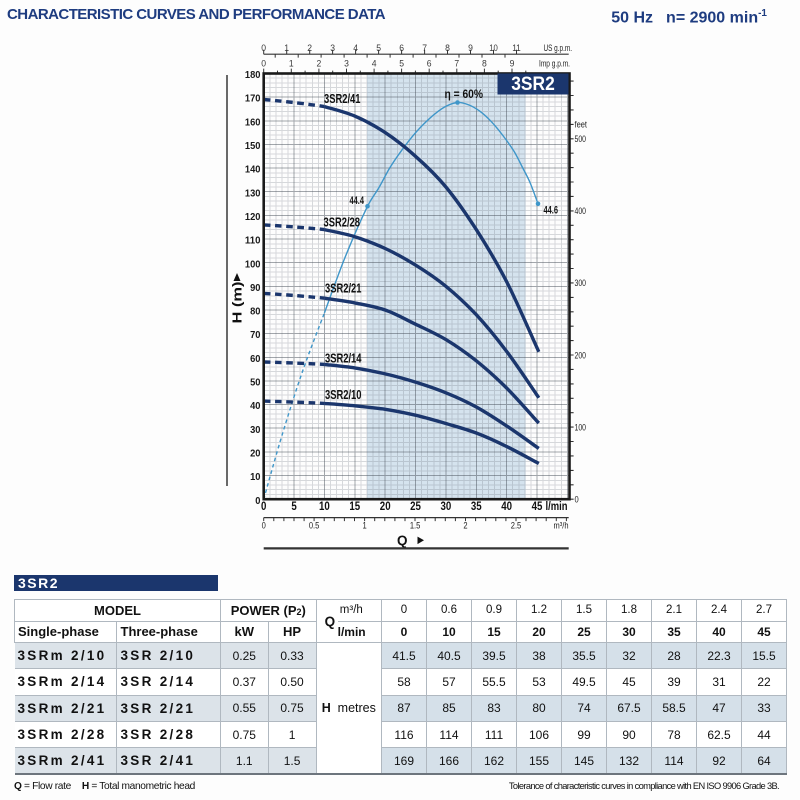 The width and height of the screenshot is (800, 800). I want to click on svg-text: 15, so click(354, 507).